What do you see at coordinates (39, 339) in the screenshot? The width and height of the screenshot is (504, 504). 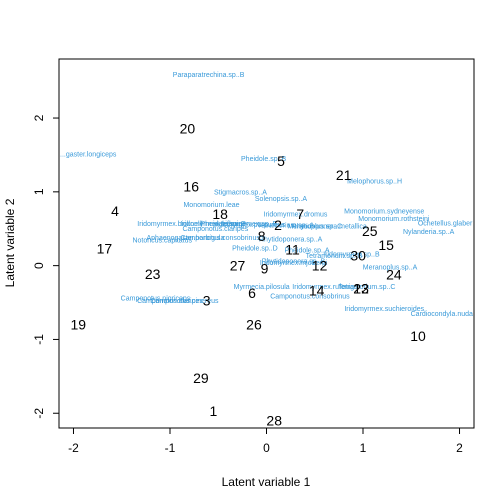 I see `y-tick-label: -1` at bounding box center [39, 339].